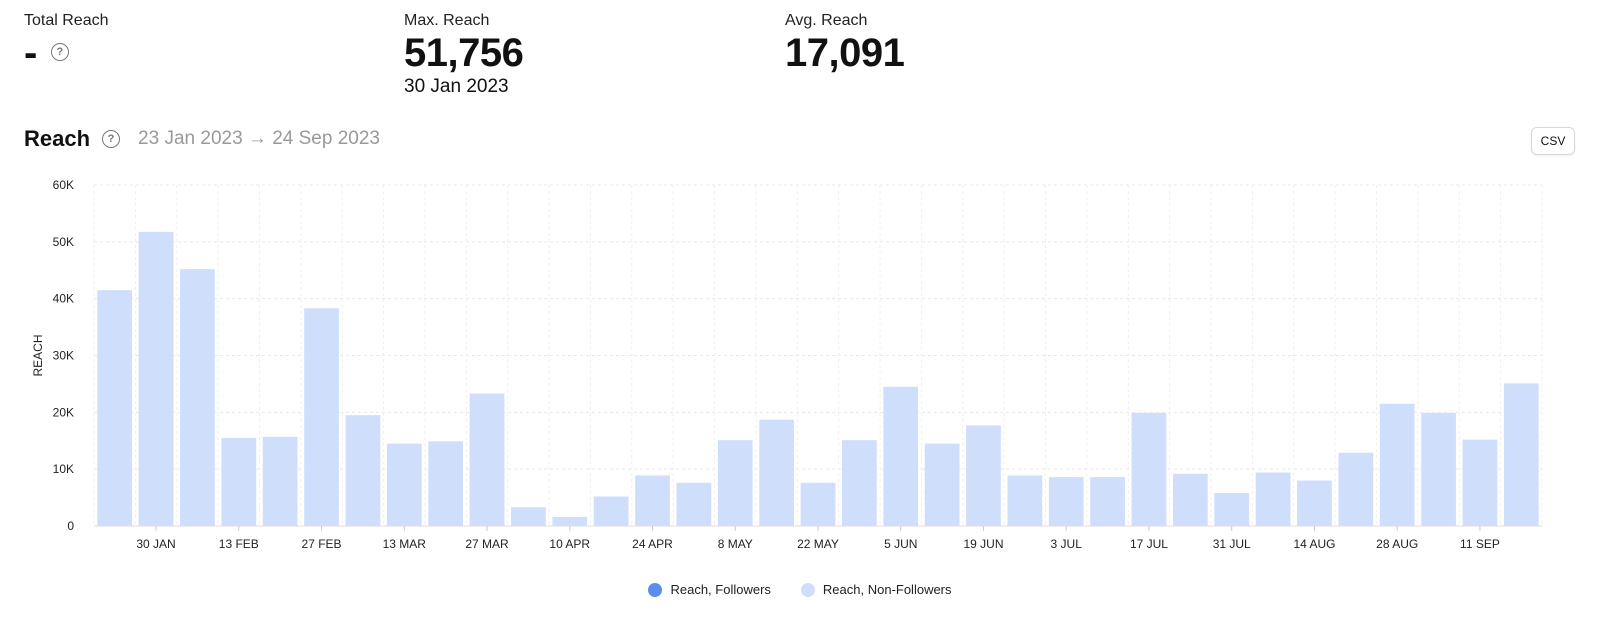 This screenshot has height=618, width=1600. Describe the element at coordinates (30, 53) in the screenshot. I see `total-reach-value: -` at that location.